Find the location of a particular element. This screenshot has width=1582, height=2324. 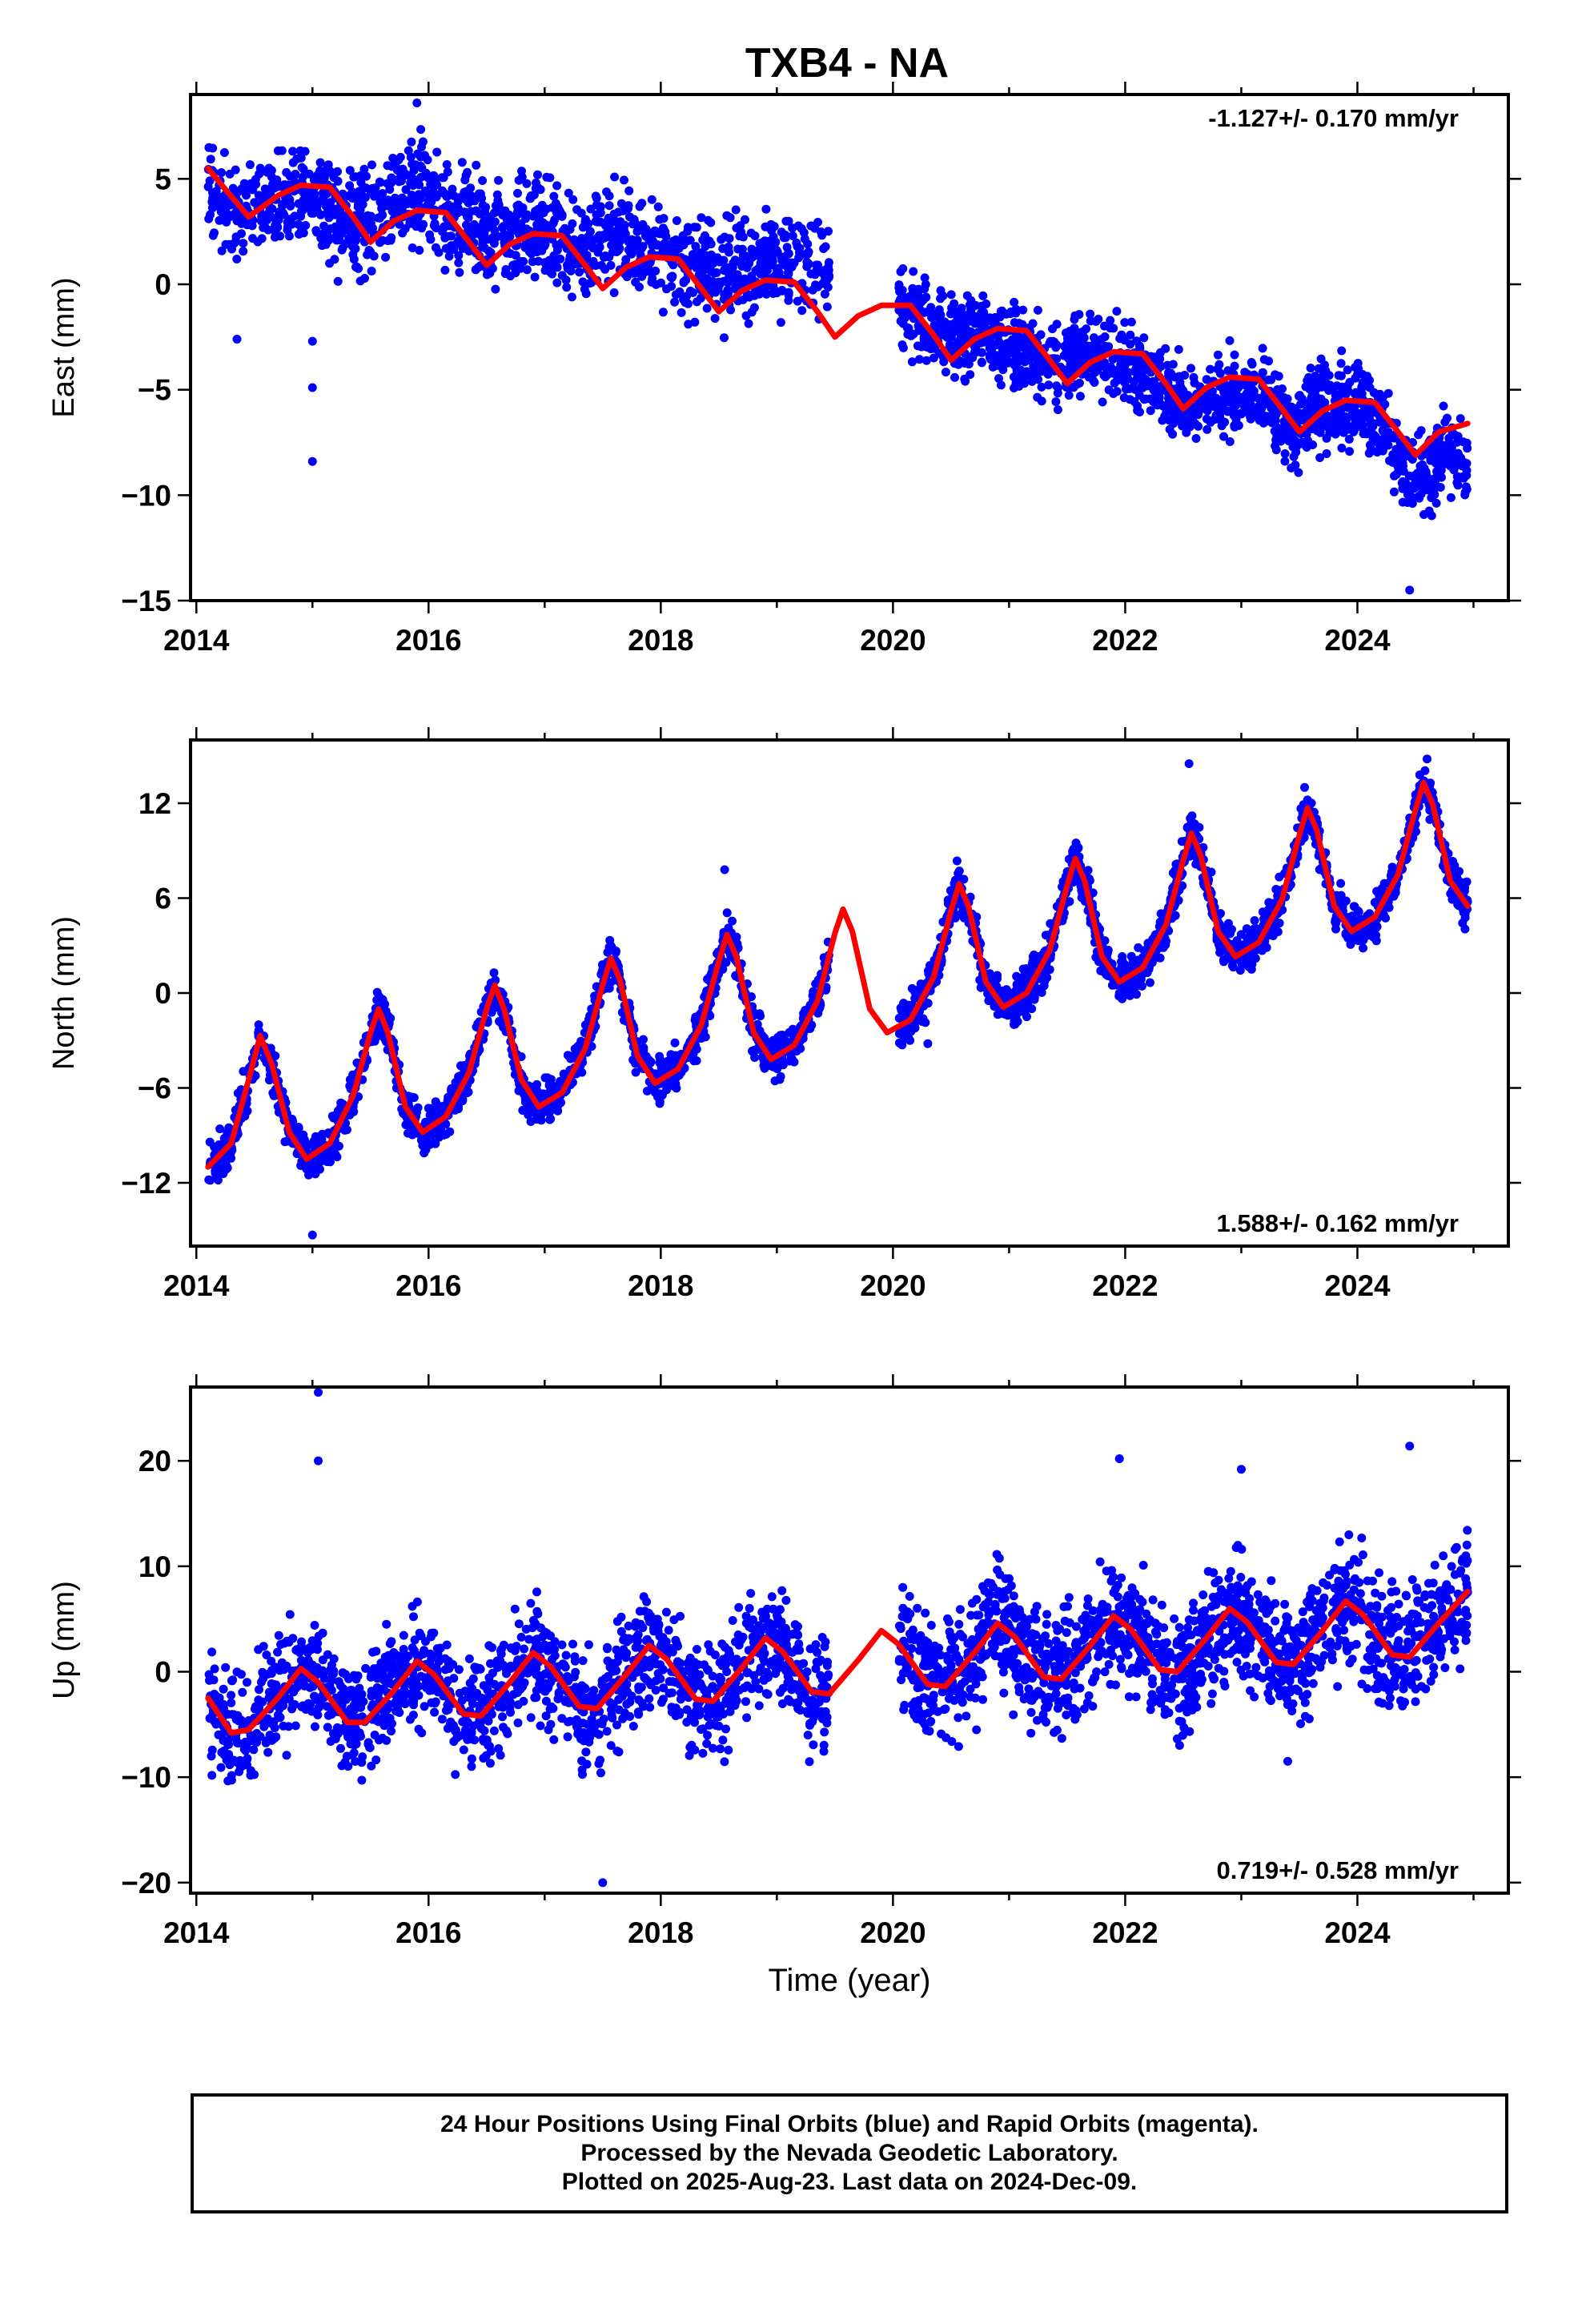

y-tick-label: −10 is located at coordinates (146, 496).